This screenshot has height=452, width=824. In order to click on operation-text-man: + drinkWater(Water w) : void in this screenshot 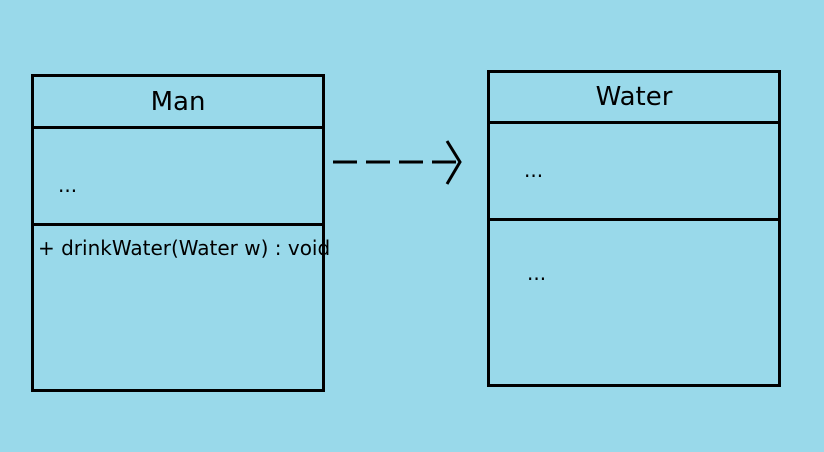, I will do `click(184, 248)`.